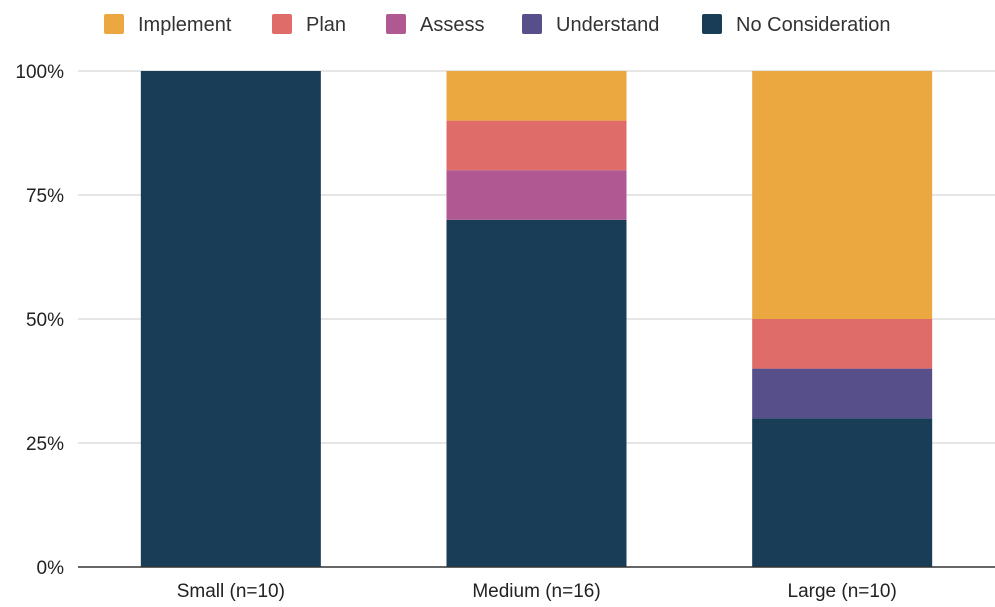 This screenshot has height=607, width=995. What do you see at coordinates (536, 96) in the screenshot?
I see `bar-medium-n-16-implement` at bounding box center [536, 96].